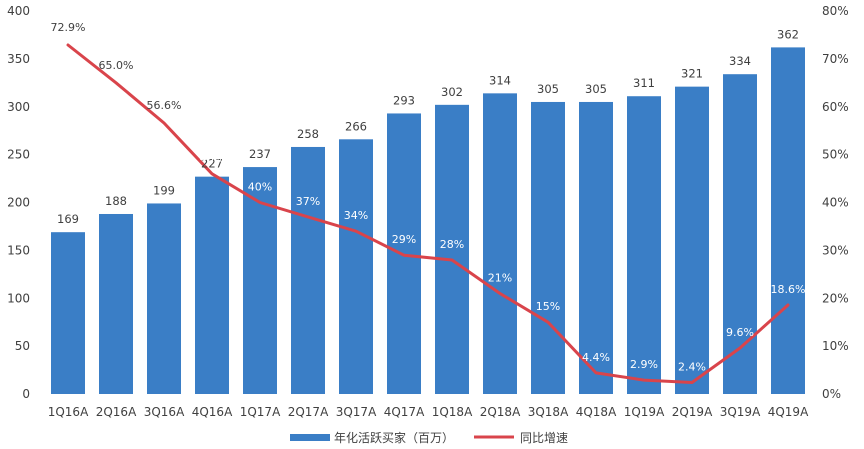 This screenshot has width=864, height=449. What do you see at coordinates (308, 201) in the screenshot?
I see `line-value-label: 37%` at bounding box center [308, 201].